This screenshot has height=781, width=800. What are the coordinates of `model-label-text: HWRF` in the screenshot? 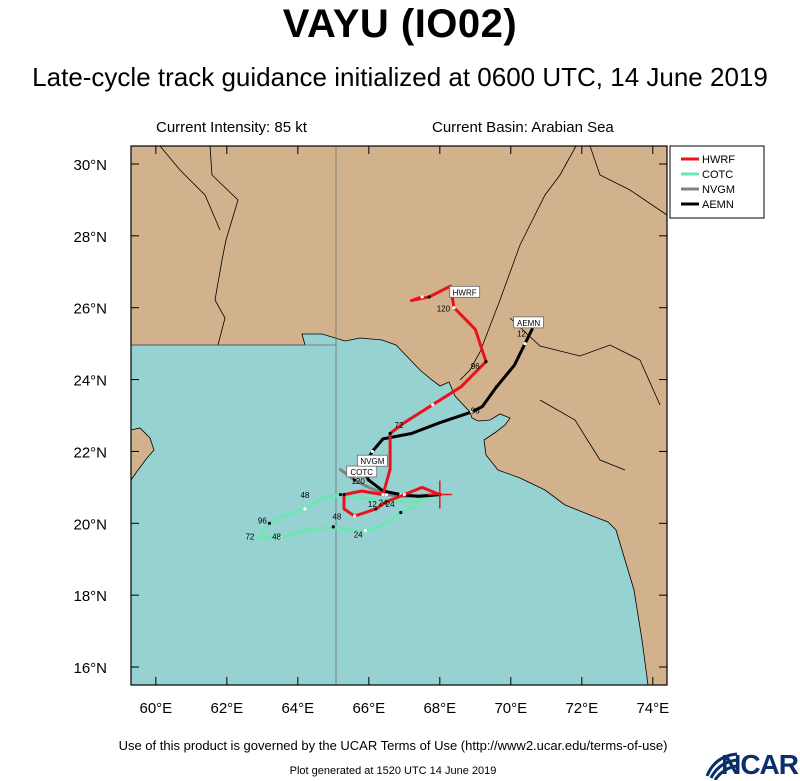 It's located at (465, 292).